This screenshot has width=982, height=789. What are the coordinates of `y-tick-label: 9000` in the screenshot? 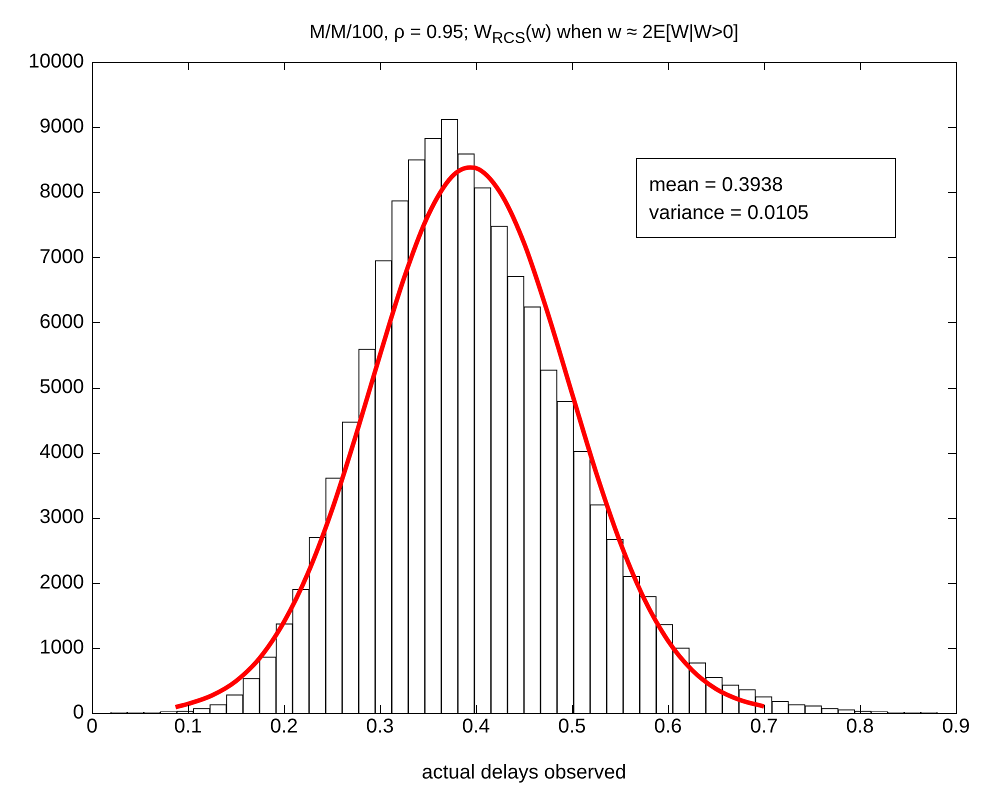 It's located at (62, 127).